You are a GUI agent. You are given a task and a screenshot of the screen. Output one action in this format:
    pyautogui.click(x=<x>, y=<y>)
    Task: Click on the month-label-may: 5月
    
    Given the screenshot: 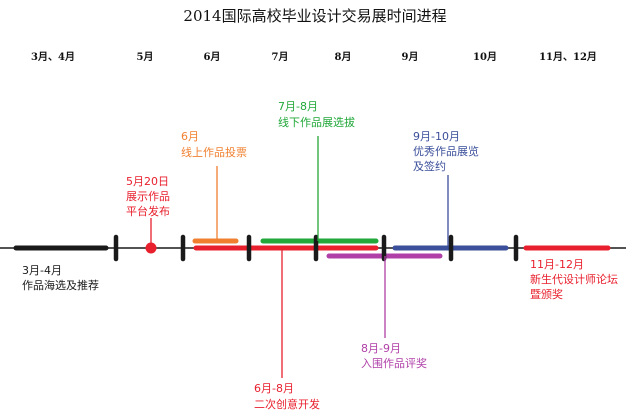 What is the action you would take?
    pyautogui.click(x=145, y=57)
    